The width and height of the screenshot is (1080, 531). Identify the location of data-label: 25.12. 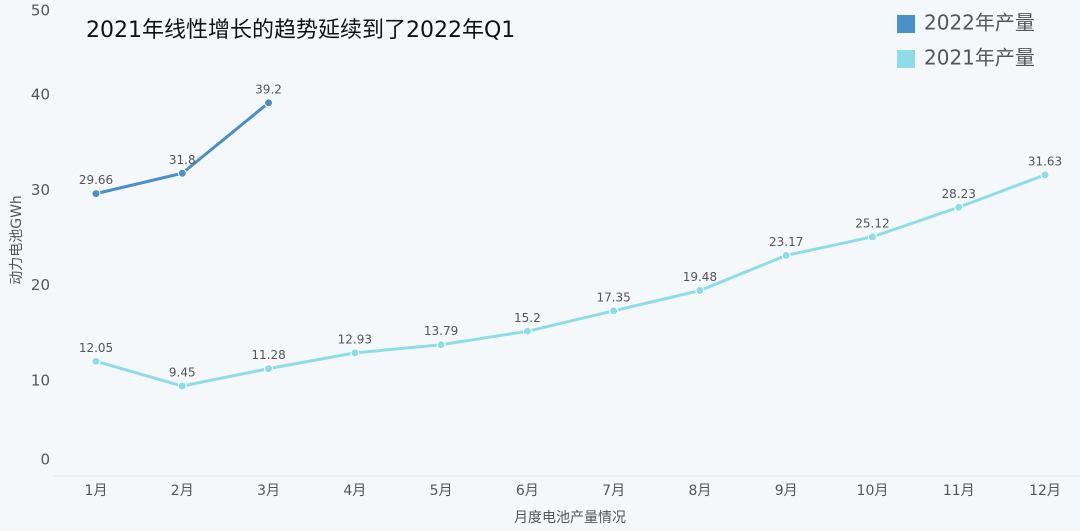
(872, 223).